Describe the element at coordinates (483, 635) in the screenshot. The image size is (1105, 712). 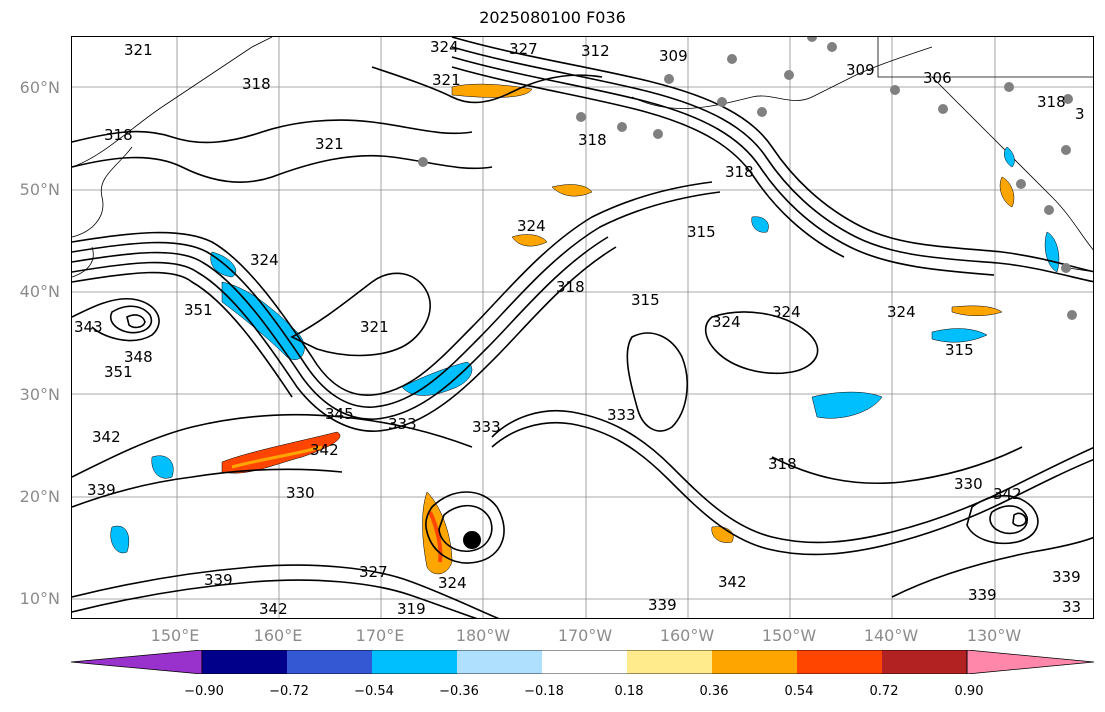
I see `lon-label-180w: 180°W` at that location.